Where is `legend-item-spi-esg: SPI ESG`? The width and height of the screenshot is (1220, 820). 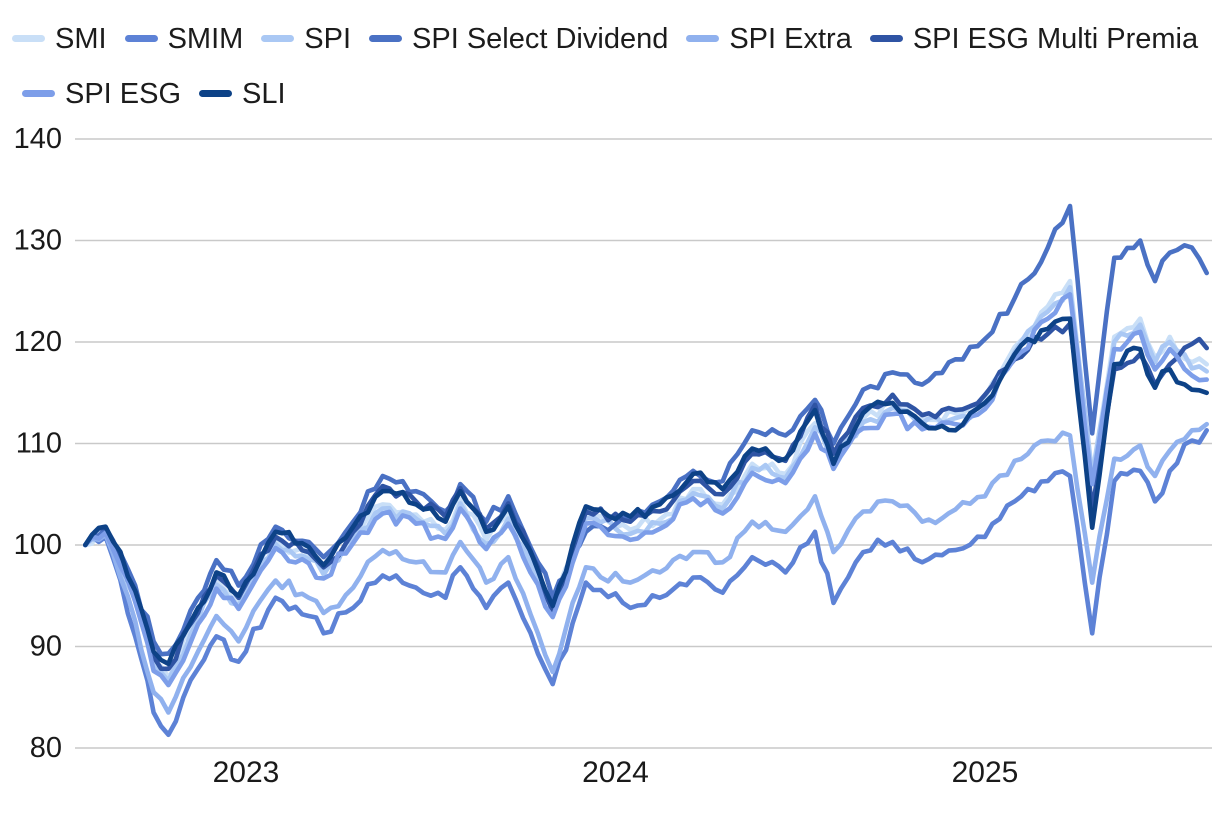 legend-item-spi-esg: SPI ESG is located at coordinates (95, 94).